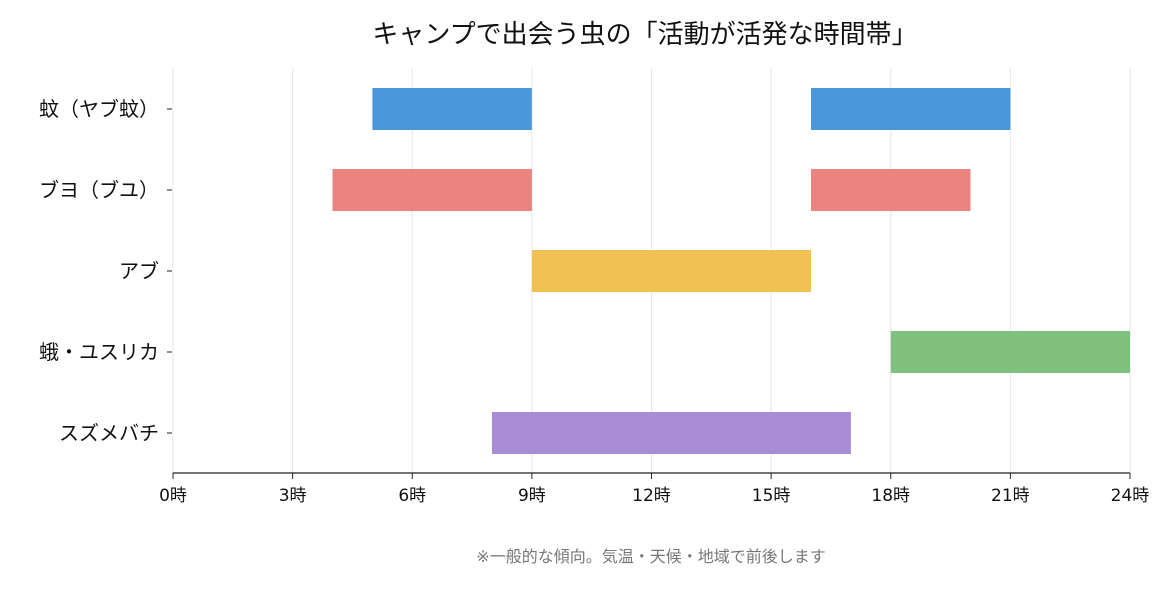 This screenshot has width=1170, height=602. I want to click on y-tick-label: アブ, so click(139, 271).